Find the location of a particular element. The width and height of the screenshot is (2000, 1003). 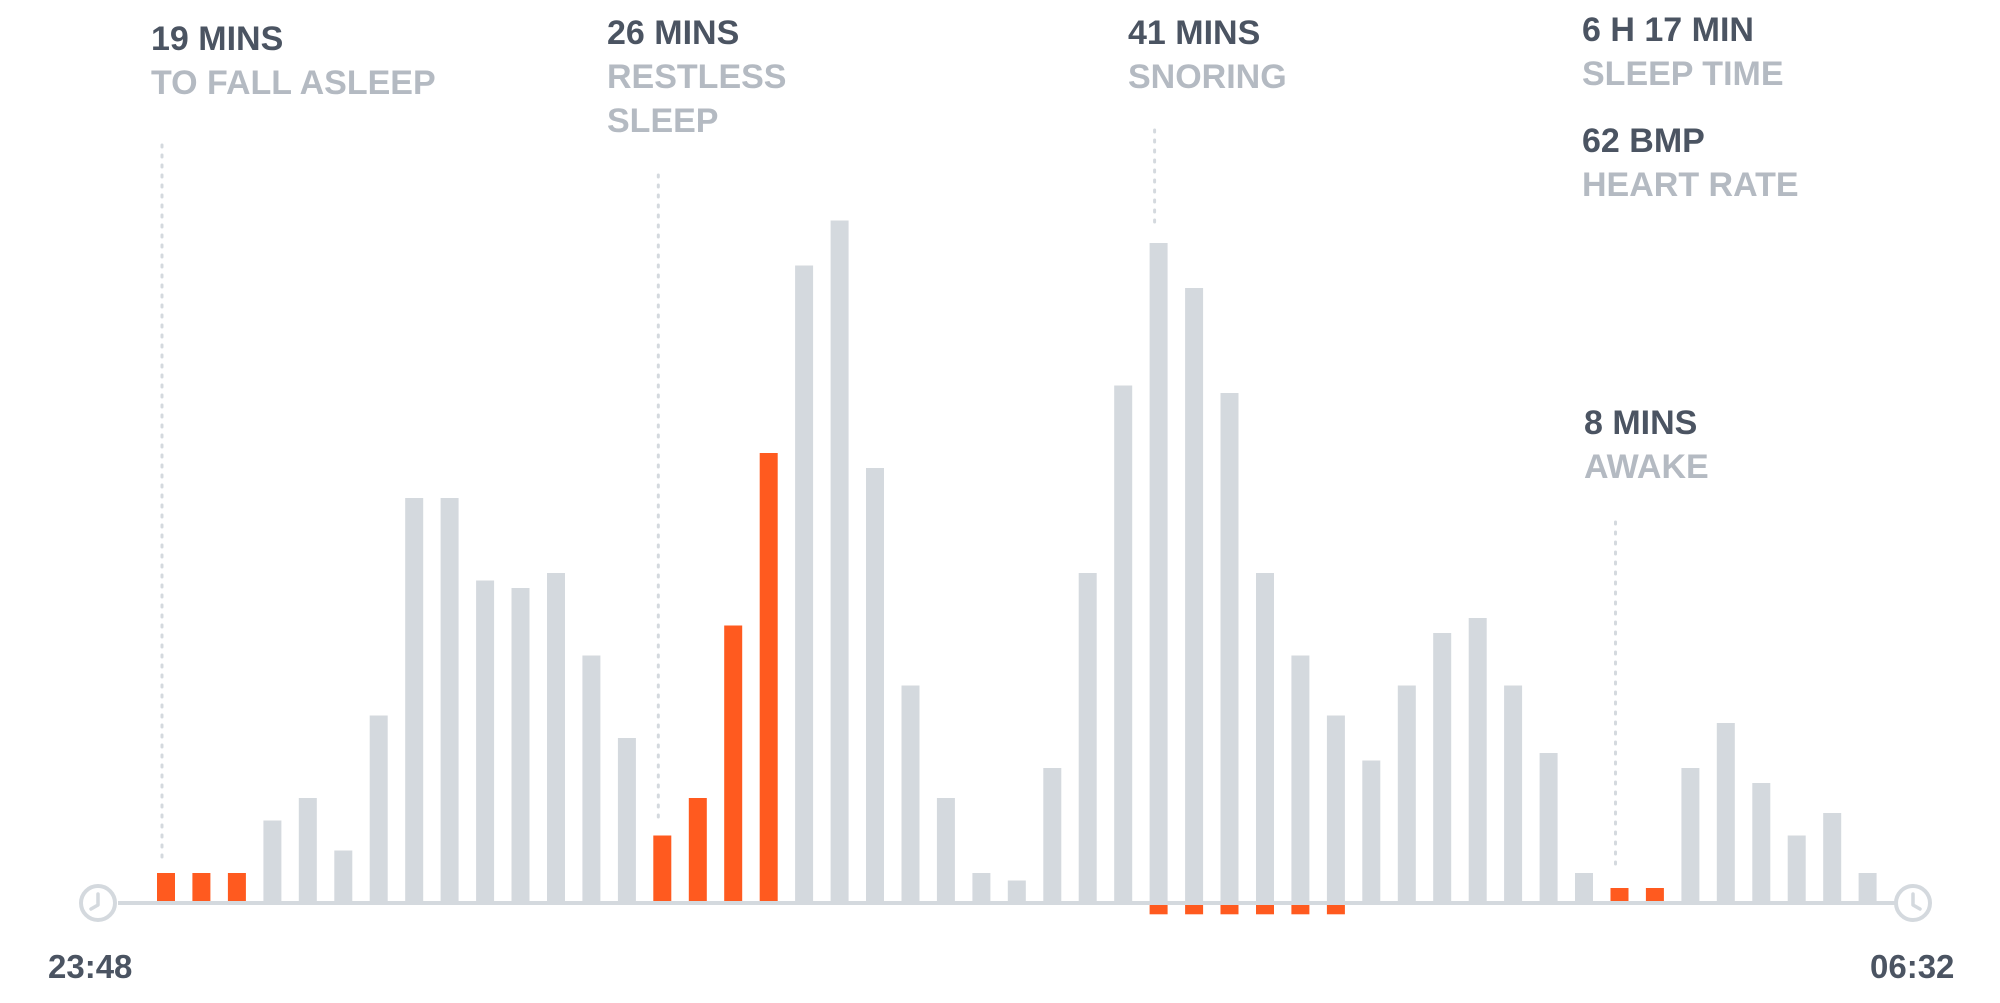

snoring-value: 41 MINS is located at coordinates (1194, 33).